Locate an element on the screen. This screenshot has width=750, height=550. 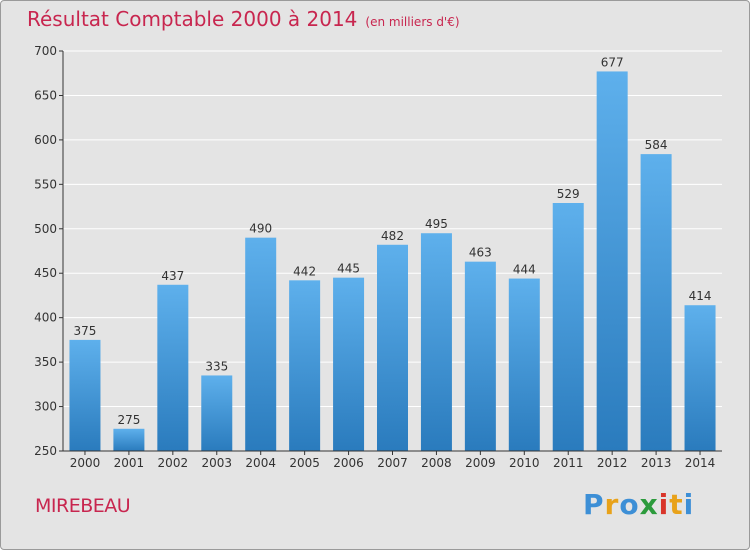
x-tick-label: 2013 is located at coordinates (656, 463).